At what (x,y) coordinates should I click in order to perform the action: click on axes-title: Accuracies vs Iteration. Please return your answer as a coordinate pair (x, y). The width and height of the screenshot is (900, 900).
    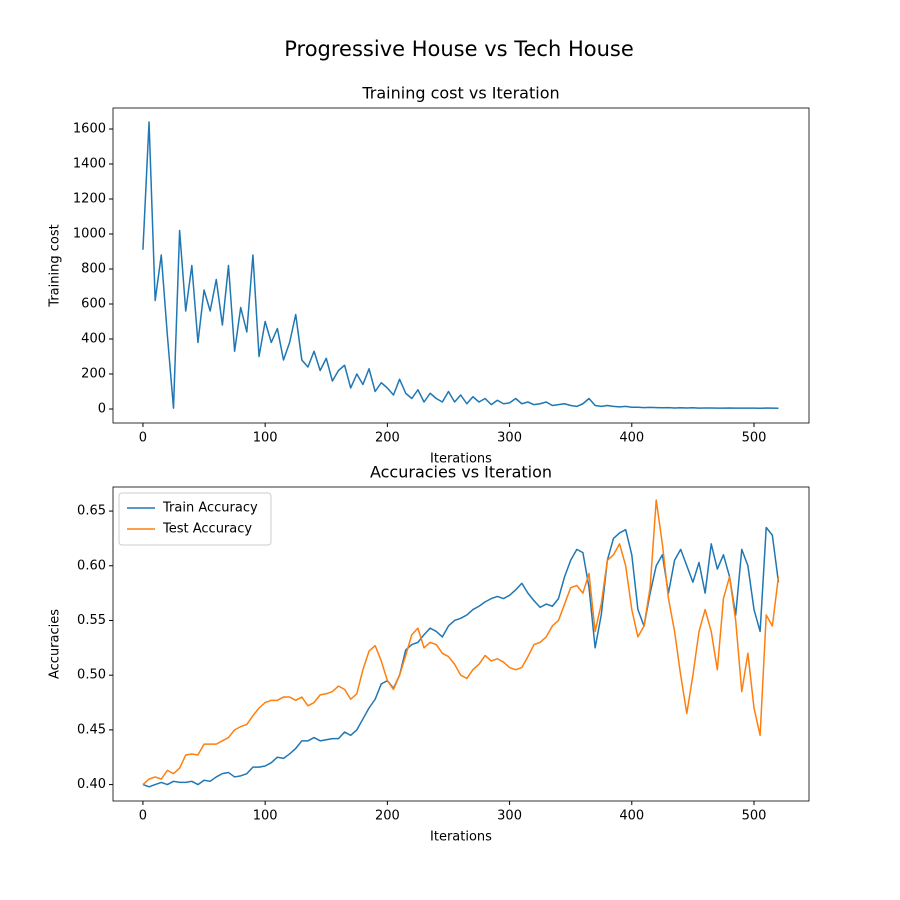
    Looking at the image, I should click on (461, 472).